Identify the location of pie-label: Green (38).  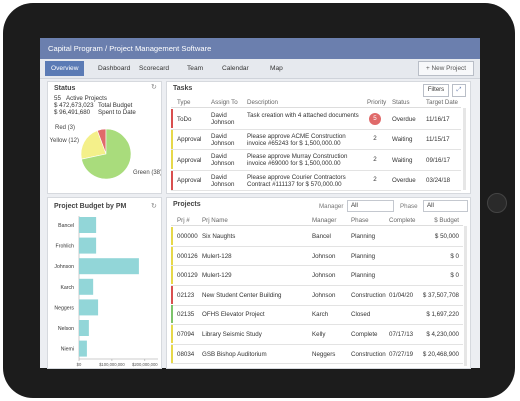
(147, 173).